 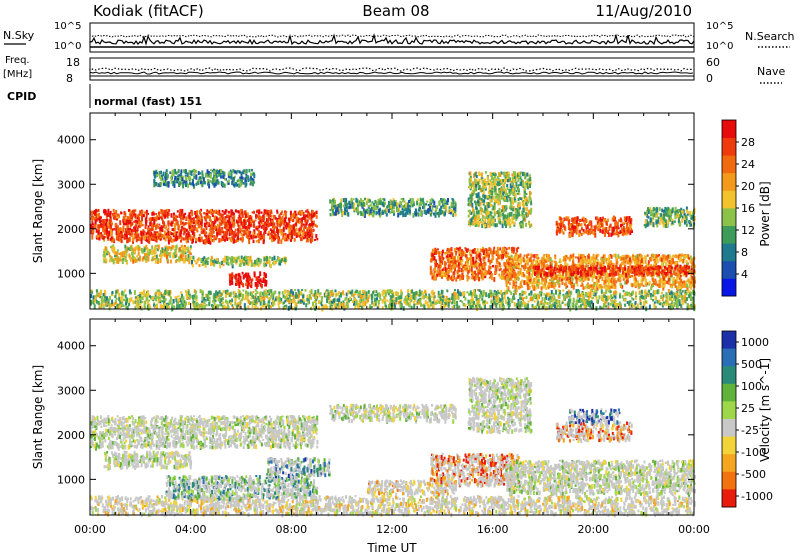 What do you see at coordinates (391, 547) in the screenshot?
I see `x-axis-label: Time UT` at bounding box center [391, 547].